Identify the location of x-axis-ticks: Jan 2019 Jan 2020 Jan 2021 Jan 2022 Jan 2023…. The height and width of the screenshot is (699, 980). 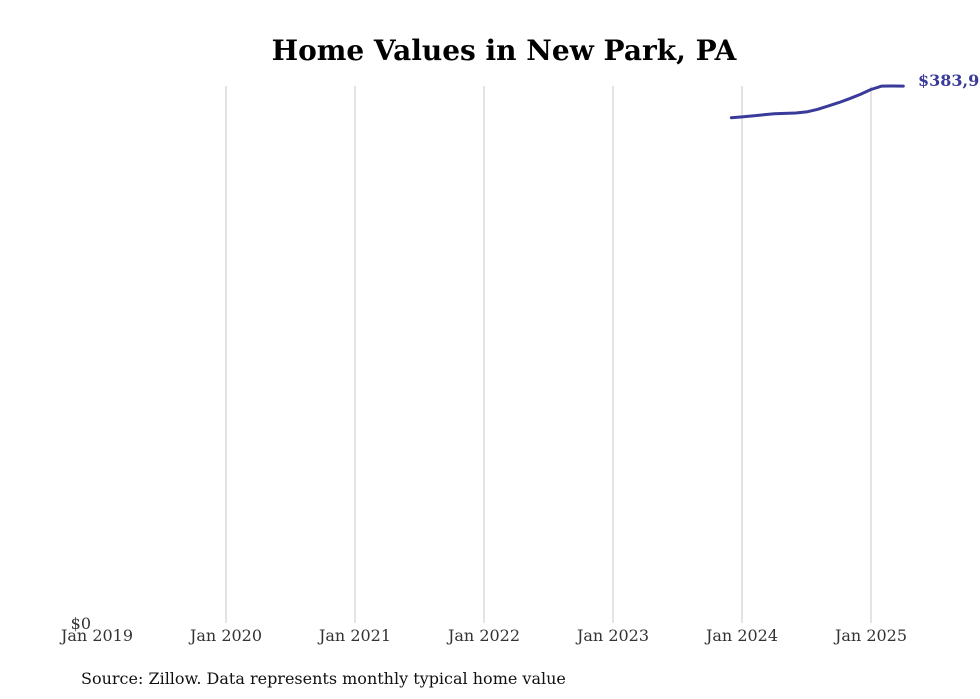
(483, 635).